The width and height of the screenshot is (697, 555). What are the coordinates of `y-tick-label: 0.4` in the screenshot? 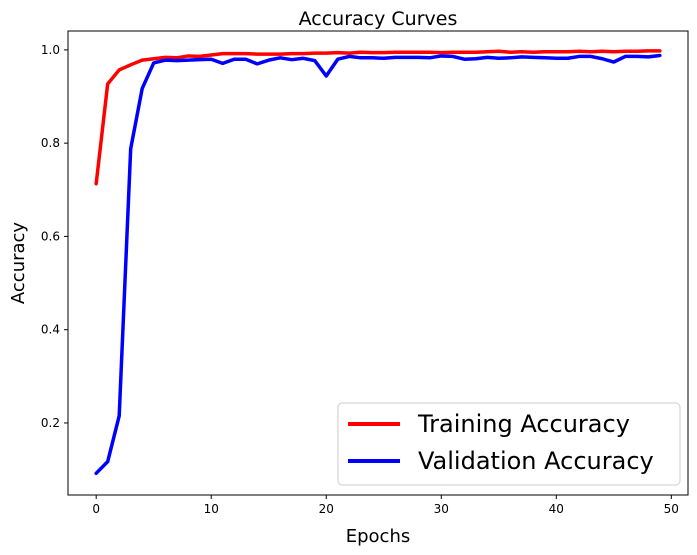 It's located at (50, 330).